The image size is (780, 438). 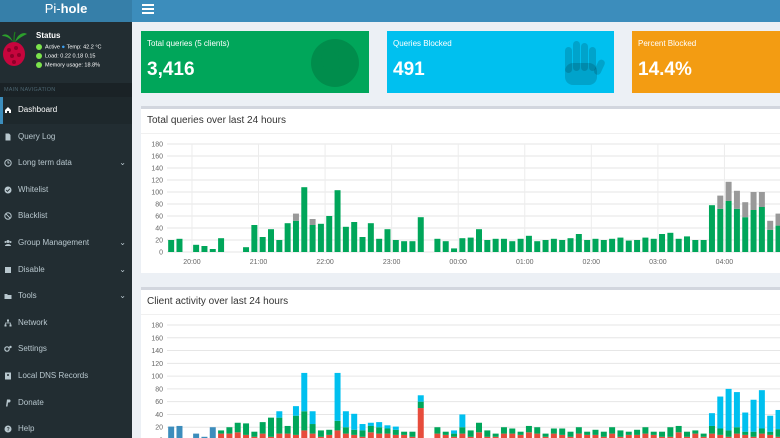 What do you see at coordinates (66, 323) in the screenshot?
I see `sidebar-item-network: Network` at bounding box center [66, 323].